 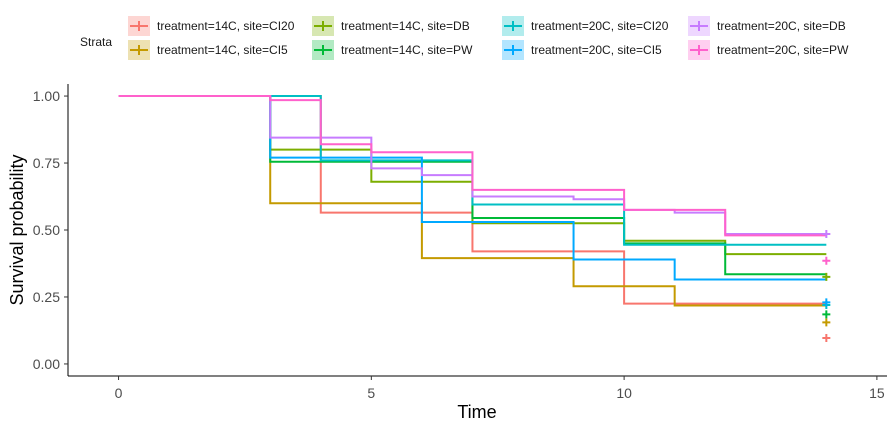 What do you see at coordinates (476, 412) in the screenshot?
I see `x-axis-label: Time` at bounding box center [476, 412].